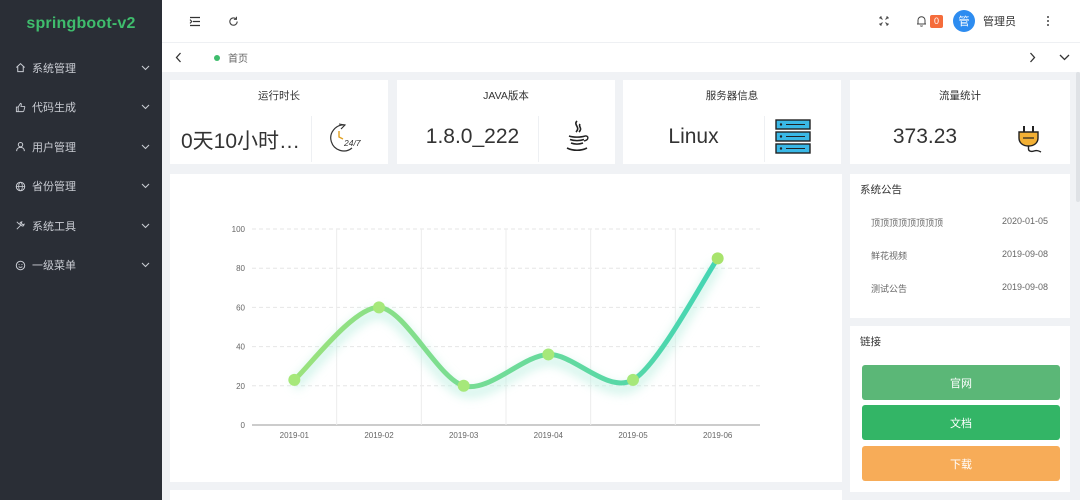 This screenshot has height=500, width=1080. I want to click on stat-title: 运行时长, so click(279, 96).